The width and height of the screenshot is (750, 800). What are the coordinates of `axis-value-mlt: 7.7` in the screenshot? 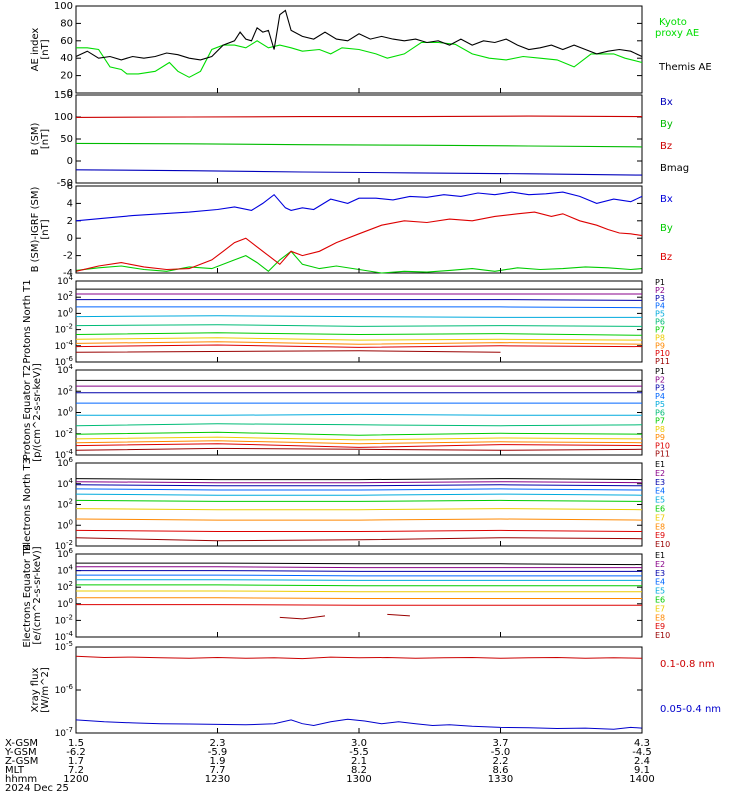 It's located at (218, 770).